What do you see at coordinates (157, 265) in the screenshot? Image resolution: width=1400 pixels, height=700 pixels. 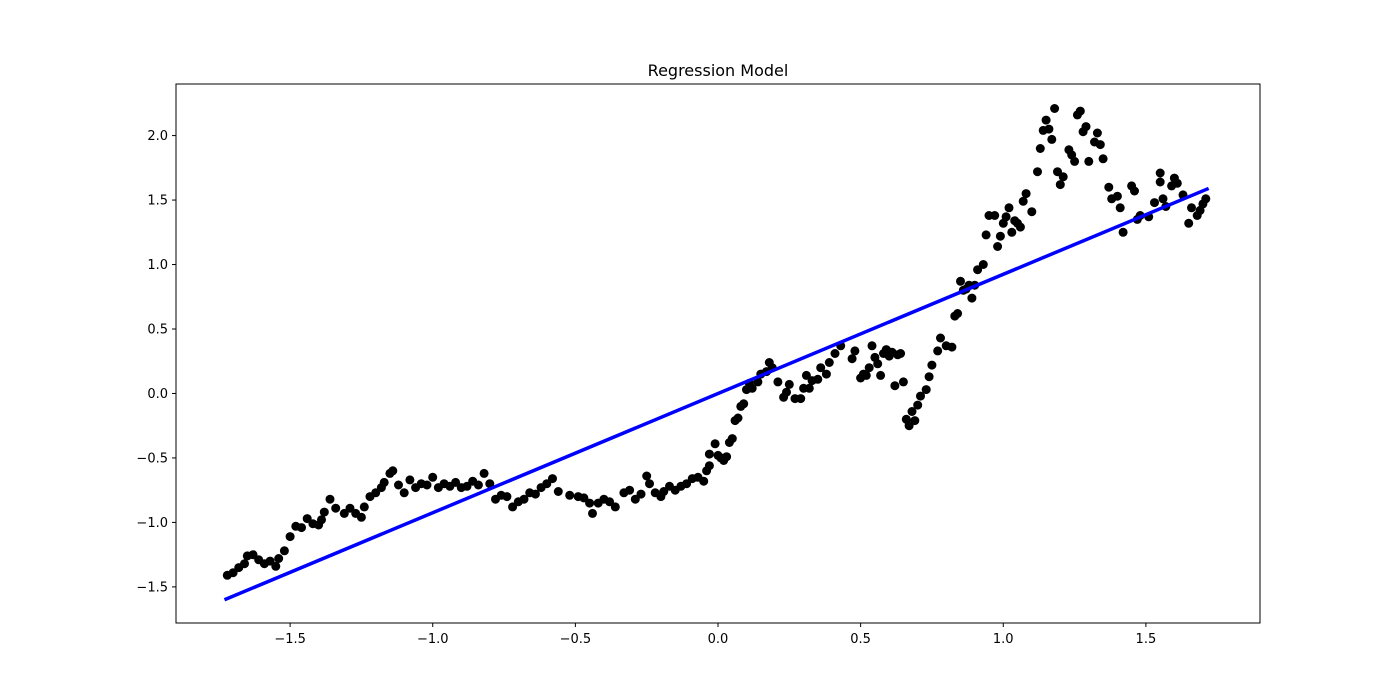 I see `y-tick-label: 1.0` at bounding box center [157, 265].